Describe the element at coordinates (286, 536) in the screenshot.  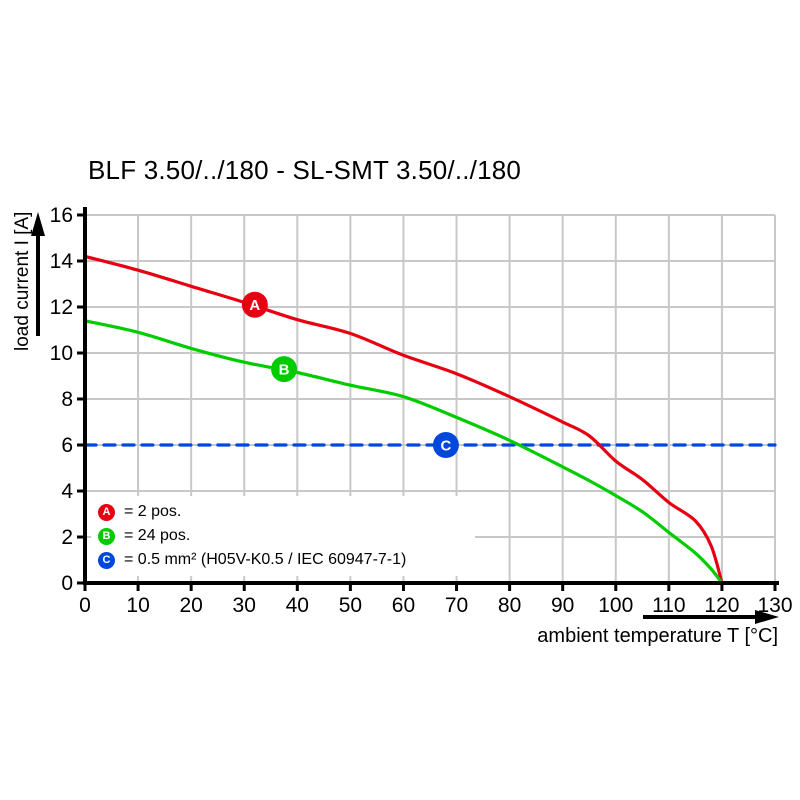
I see `legend-item-b: B = 24 pos.` at that location.